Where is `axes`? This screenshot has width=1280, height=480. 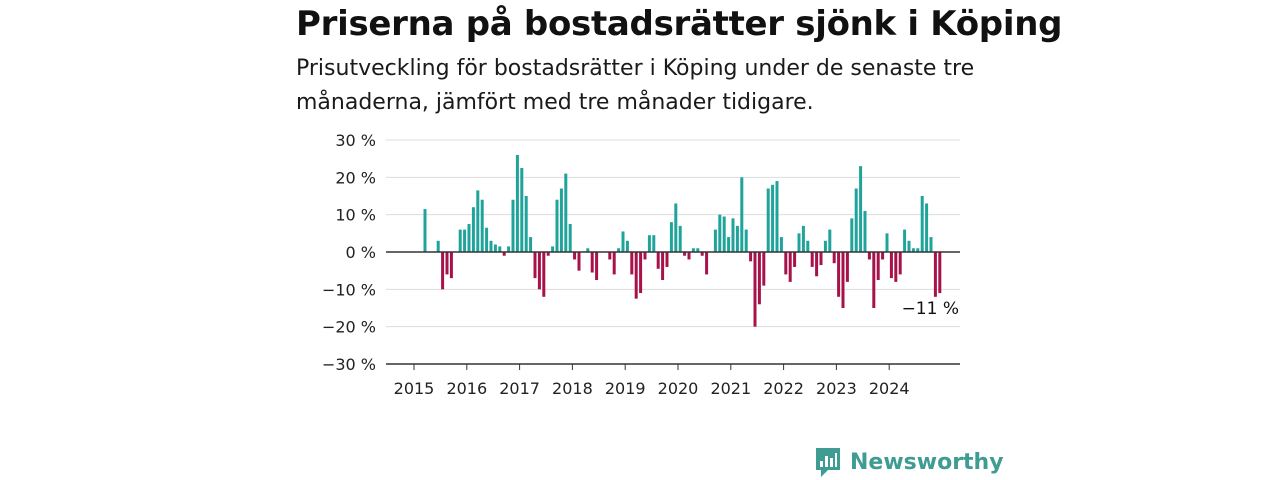
axes is located at coordinates (673, 310).